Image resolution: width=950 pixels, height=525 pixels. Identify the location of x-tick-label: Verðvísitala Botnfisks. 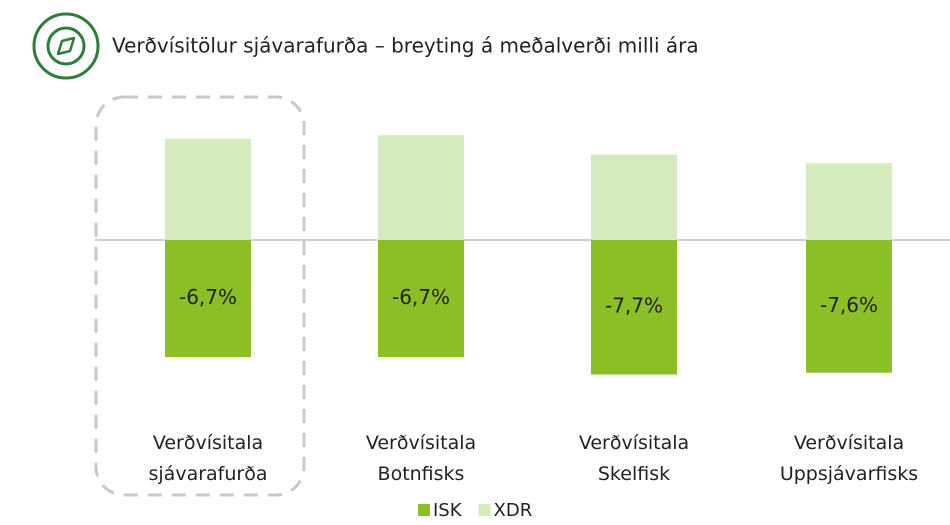
(421, 458).